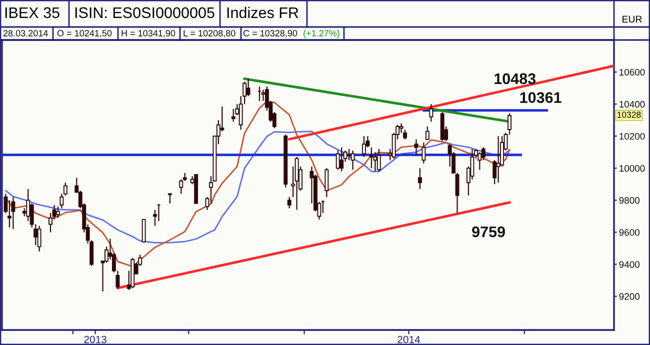 The width and height of the screenshot is (650, 345). I want to click on y-tick-label: 10600, so click(632, 72).